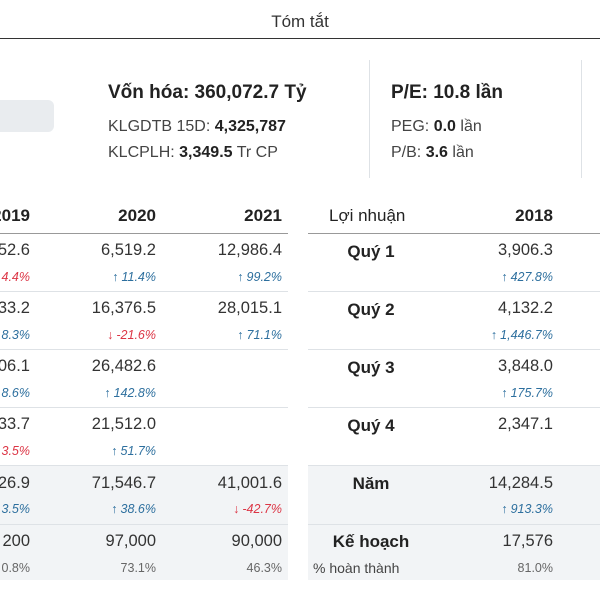 Image resolution: width=600 pixels, height=600 pixels. What do you see at coordinates (436, 152) in the screenshot?
I see `pb-value: 3.6` at bounding box center [436, 152].